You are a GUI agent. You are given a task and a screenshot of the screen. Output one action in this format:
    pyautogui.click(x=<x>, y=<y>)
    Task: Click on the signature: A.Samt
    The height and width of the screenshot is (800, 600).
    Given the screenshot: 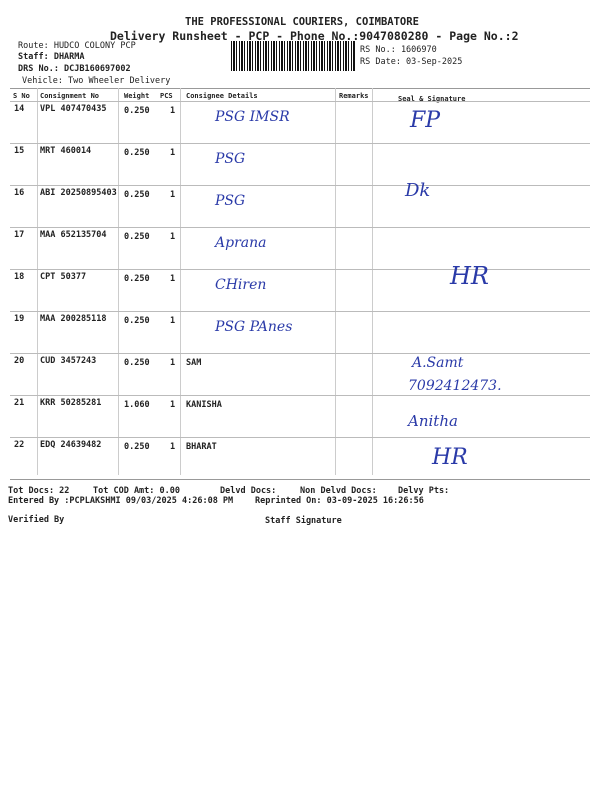 What is the action you would take?
    pyautogui.click(x=438, y=363)
    